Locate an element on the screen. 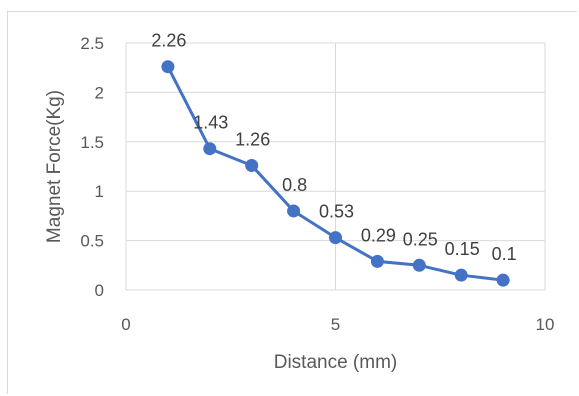 The height and width of the screenshot is (396, 579). data-label: 0.25 is located at coordinates (420, 239).